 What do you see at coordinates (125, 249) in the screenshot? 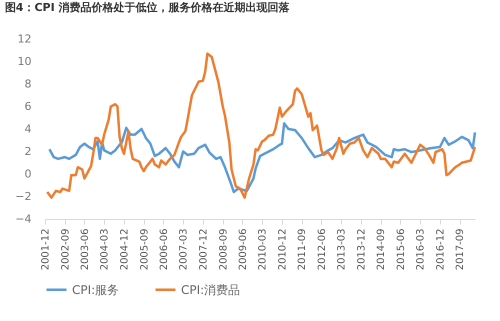
I see `x-tick-label: 2004-12` at bounding box center [125, 249].